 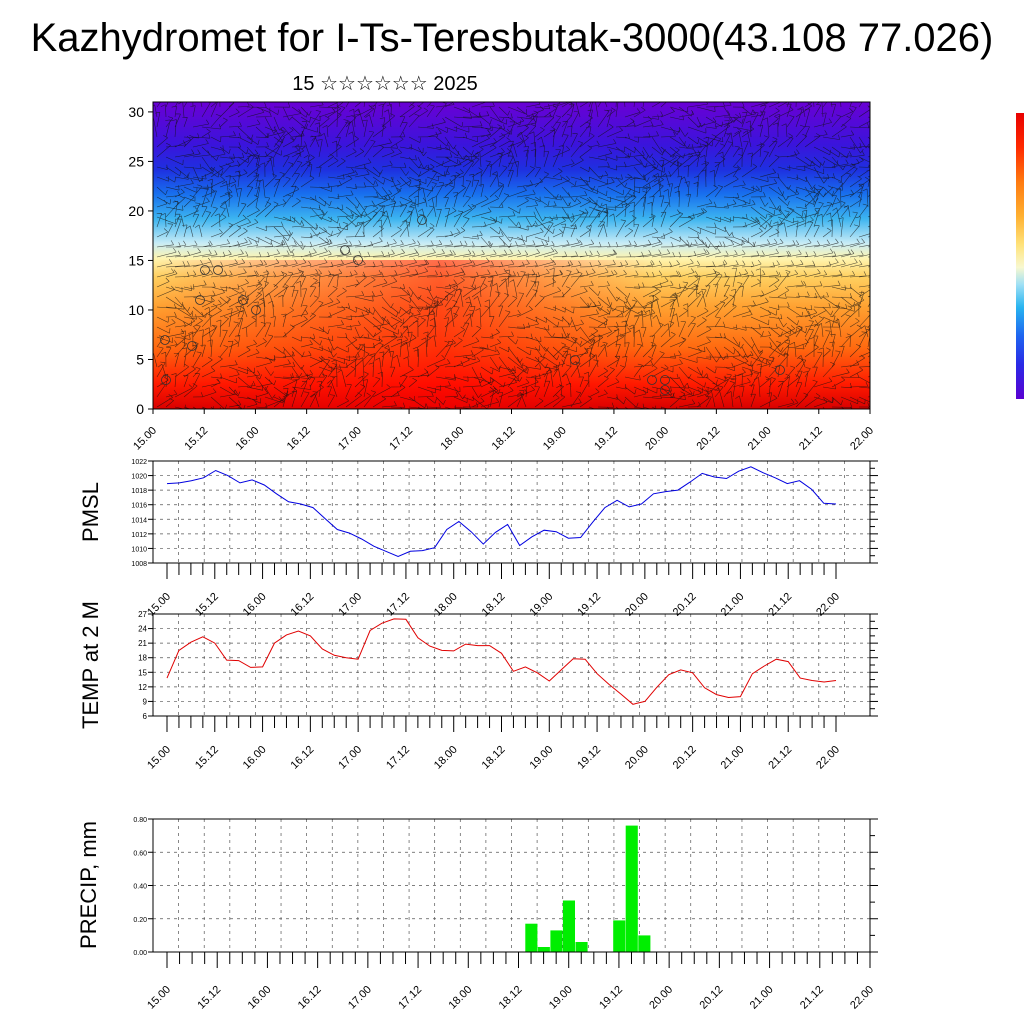 What do you see at coordinates (196, 439) in the screenshot?
I see `heatmap-x-tick-label: 15.12` at bounding box center [196, 439].